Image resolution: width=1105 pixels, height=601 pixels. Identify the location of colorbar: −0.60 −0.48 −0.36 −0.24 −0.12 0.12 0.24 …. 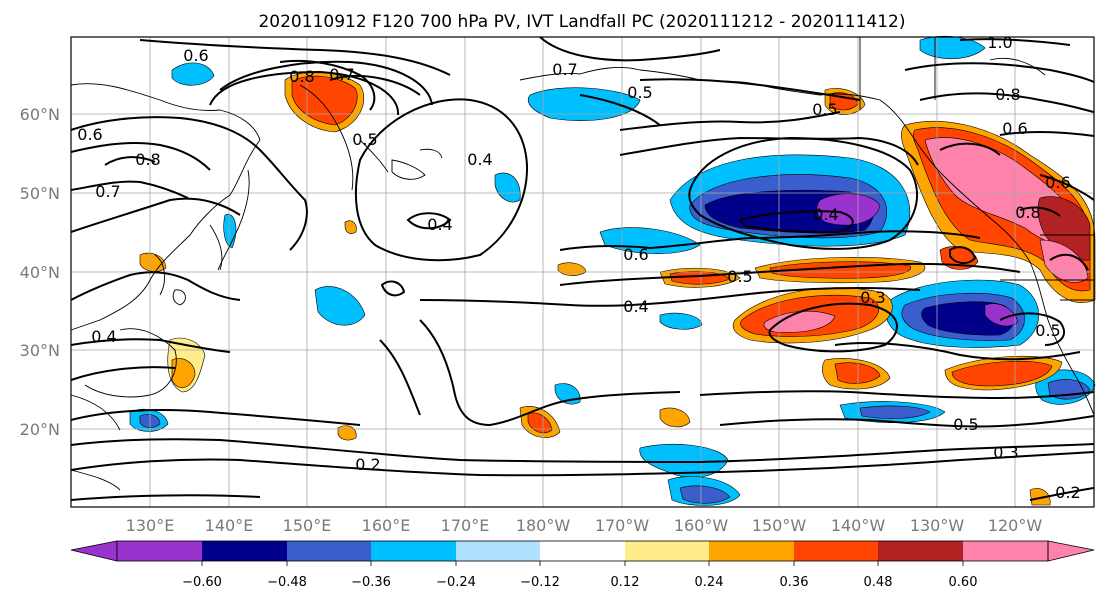
(582, 565).